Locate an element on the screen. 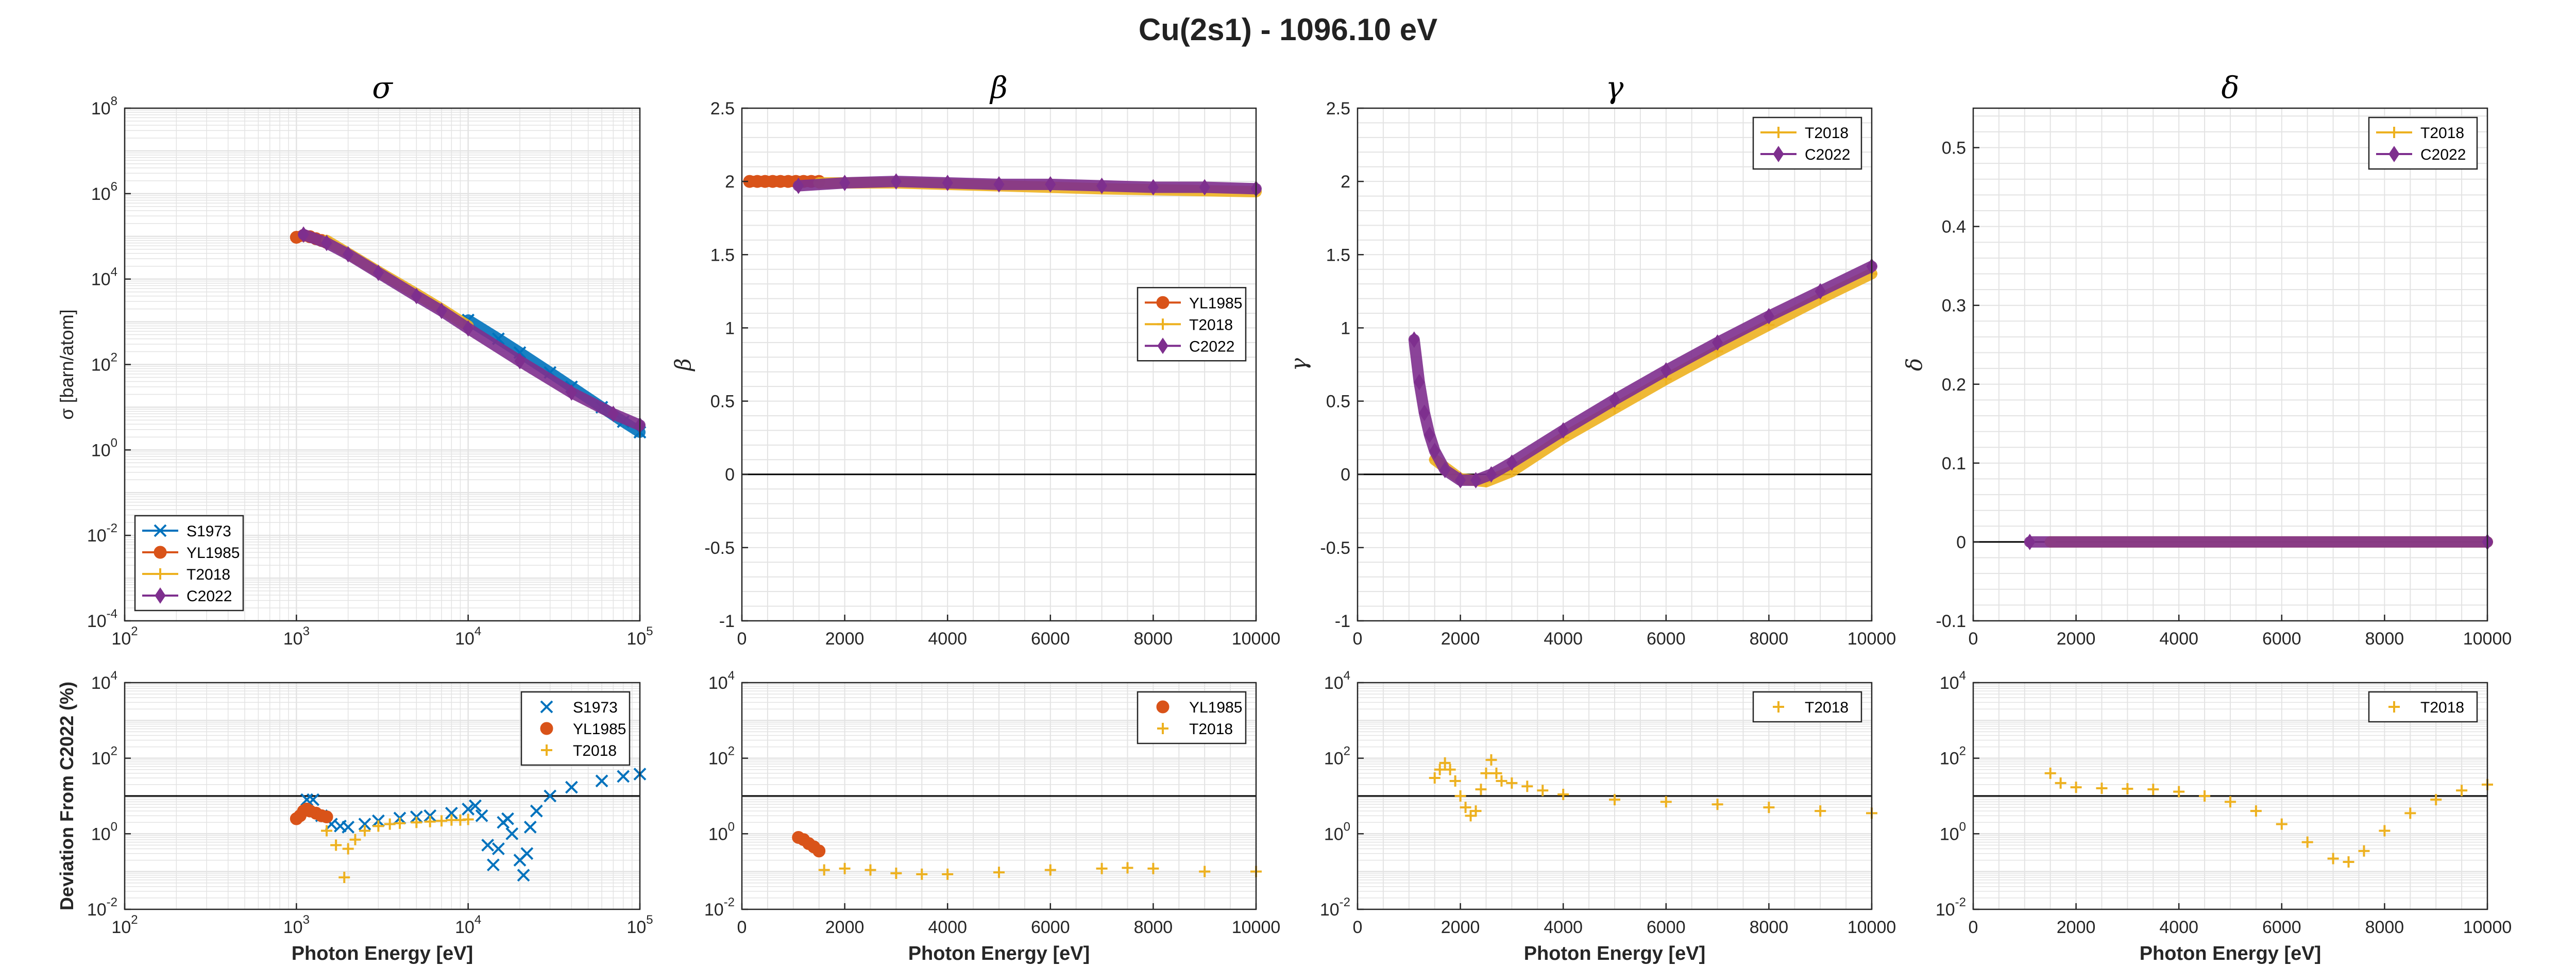 Image resolution: width=2576 pixels, height=966 pixels. legend: YL1985 T2018 C2022 is located at coordinates (1192, 324).